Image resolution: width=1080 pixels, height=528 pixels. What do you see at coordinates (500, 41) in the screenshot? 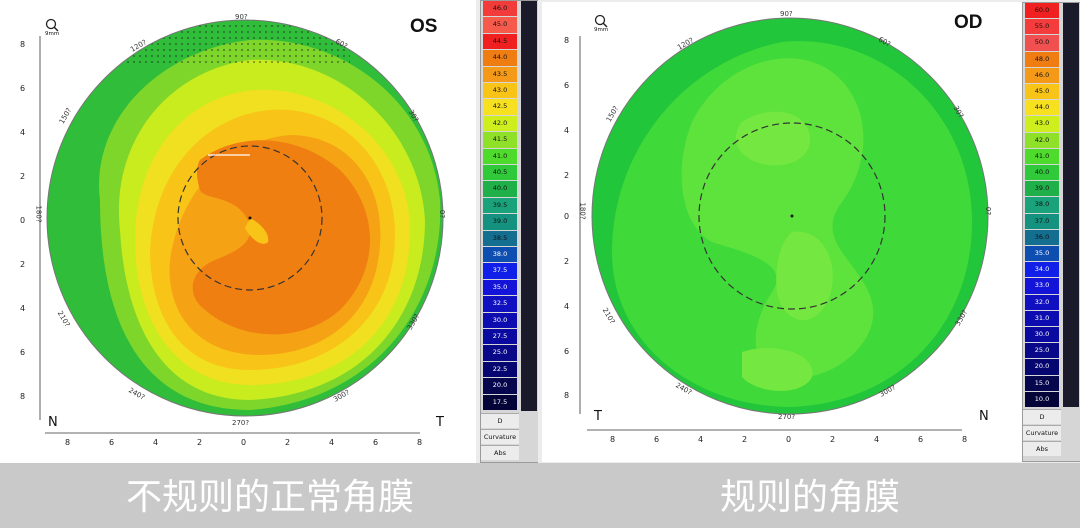
I see `legend-swatch: 44.5` at bounding box center [500, 41].